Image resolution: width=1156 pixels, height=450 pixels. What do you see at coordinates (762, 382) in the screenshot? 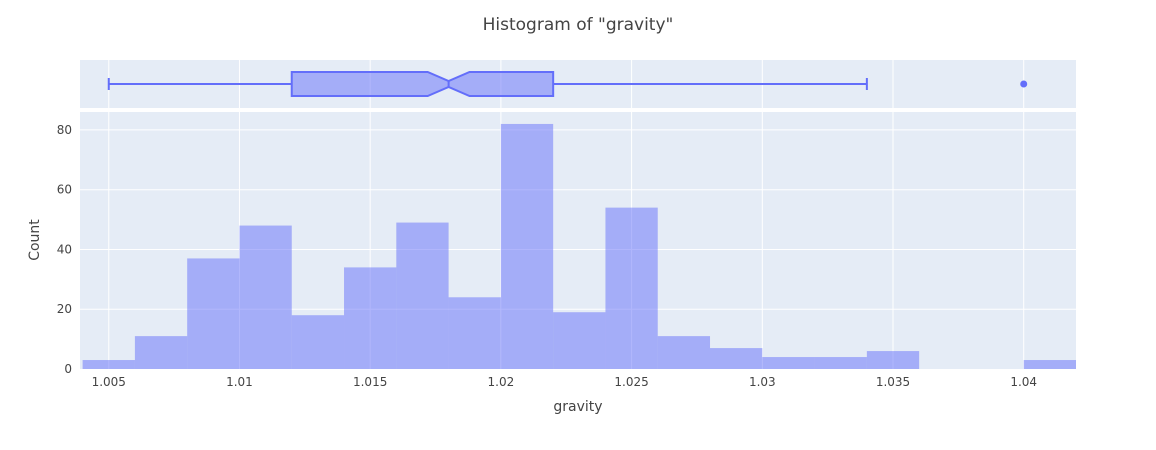
I see `x-tick-label: 1.03` at bounding box center [762, 382].